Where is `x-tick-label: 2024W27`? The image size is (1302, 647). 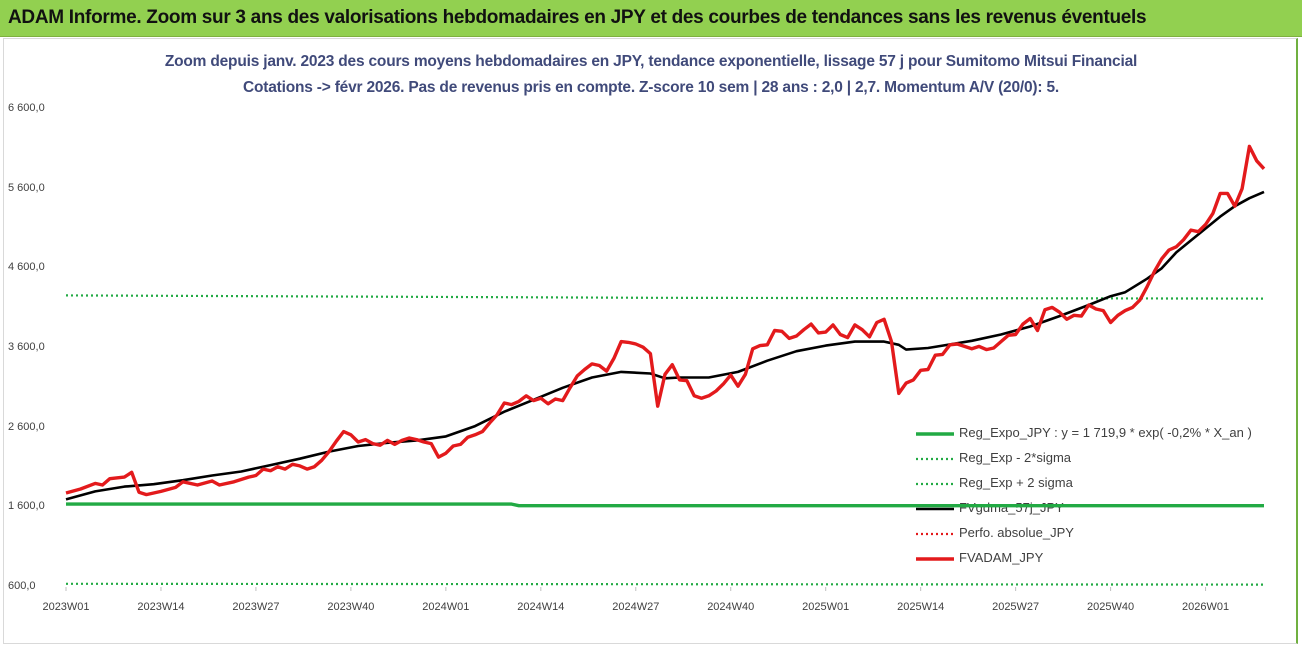
x-tick-label: 2024W27 is located at coordinates (636, 607).